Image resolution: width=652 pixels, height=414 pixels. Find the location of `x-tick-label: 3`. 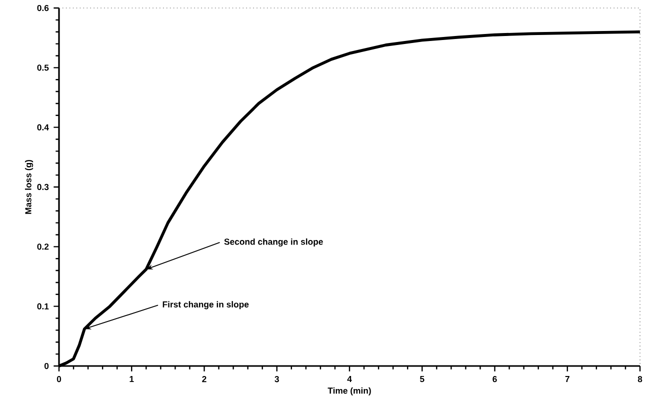

x-tick-label: 3 is located at coordinates (276, 379).